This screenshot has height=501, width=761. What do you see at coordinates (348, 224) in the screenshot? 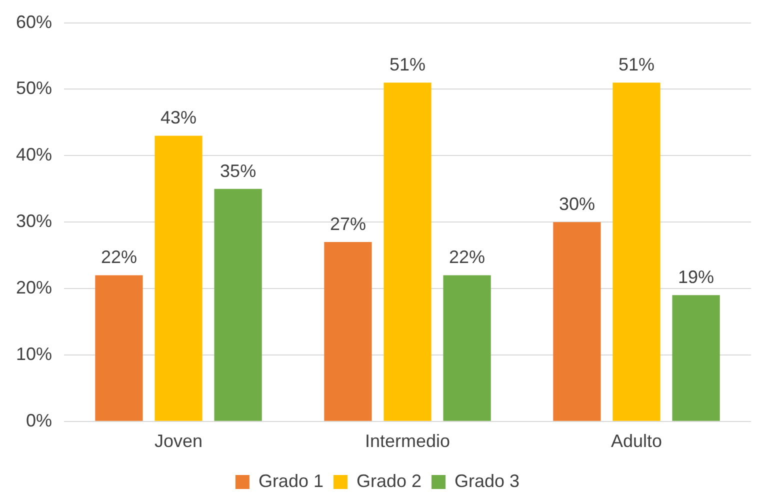
I see `data-label: 27%` at bounding box center [348, 224].